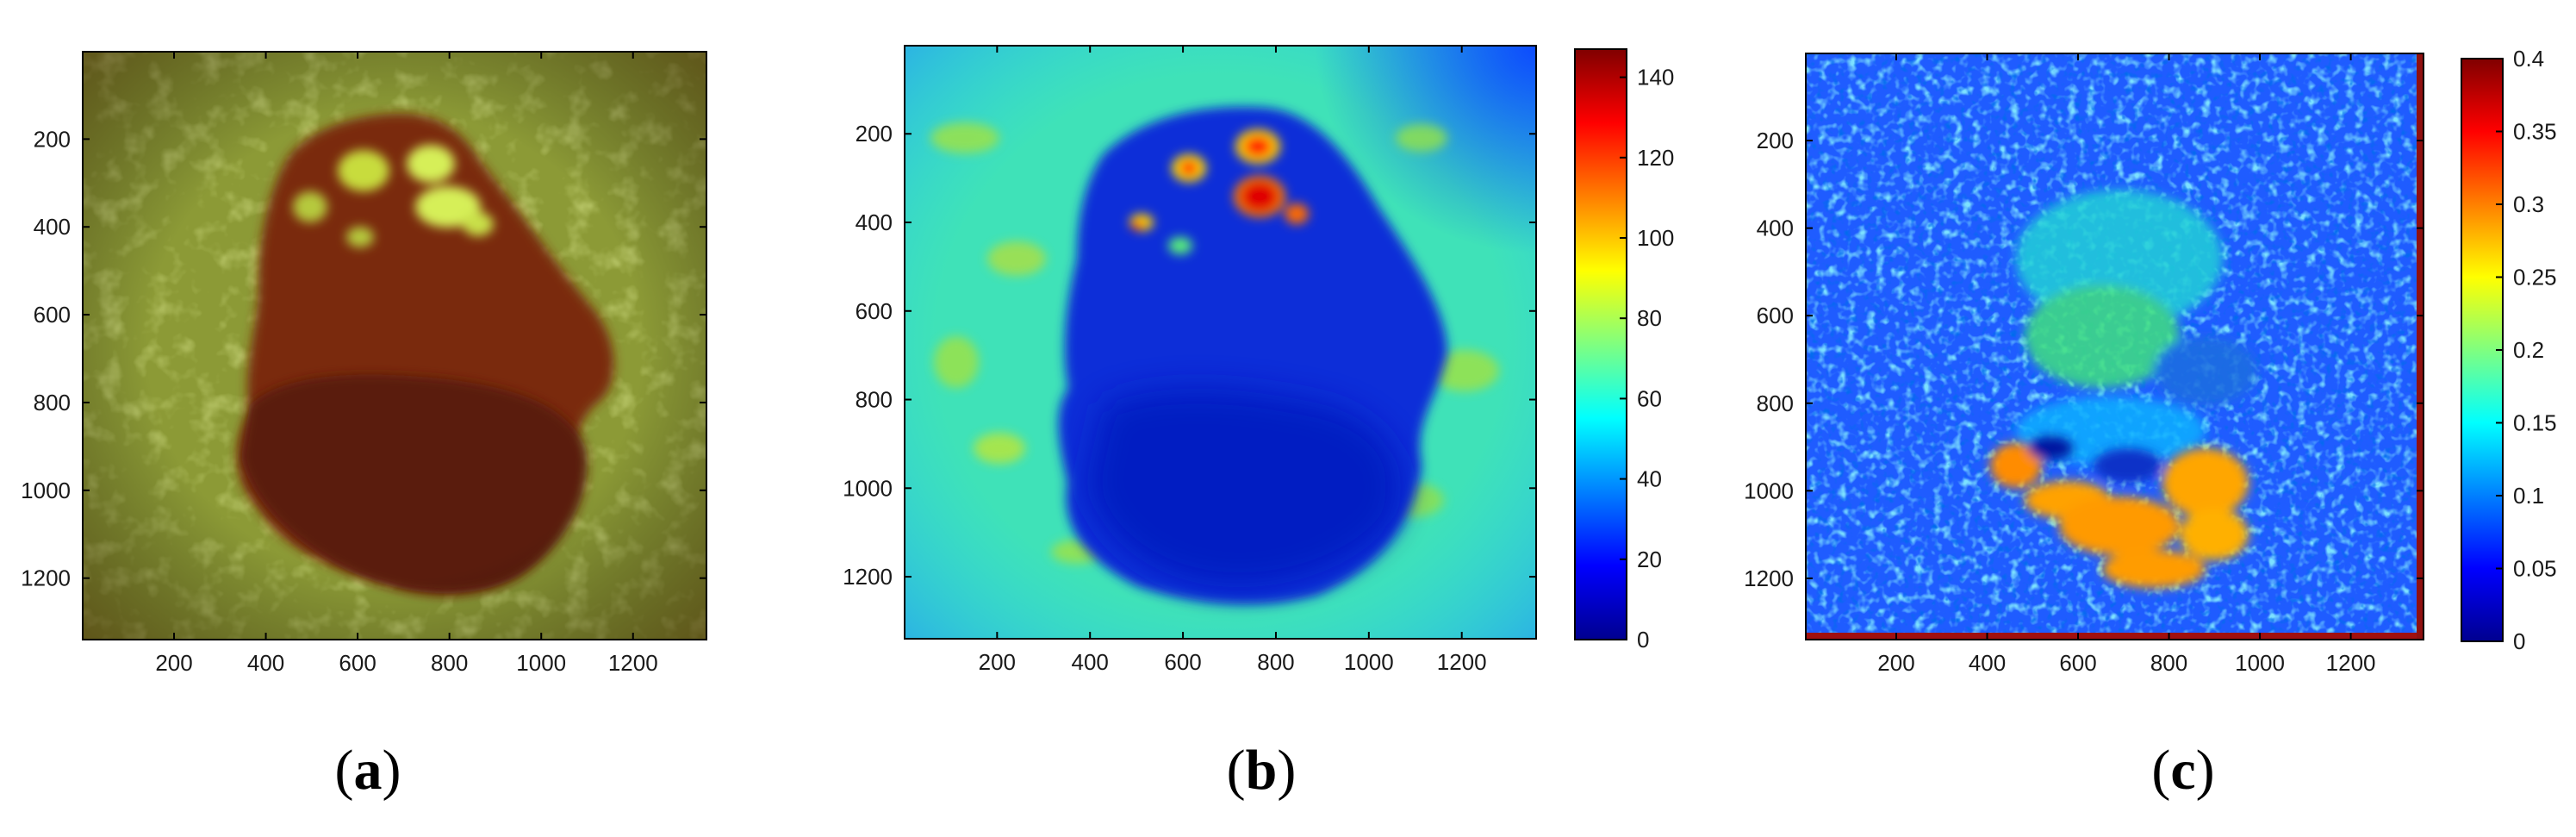 Image resolution: width=2576 pixels, height=837 pixels. What do you see at coordinates (541, 663) in the screenshot?
I see `panel-a-x-tick-label: 1000` at bounding box center [541, 663].